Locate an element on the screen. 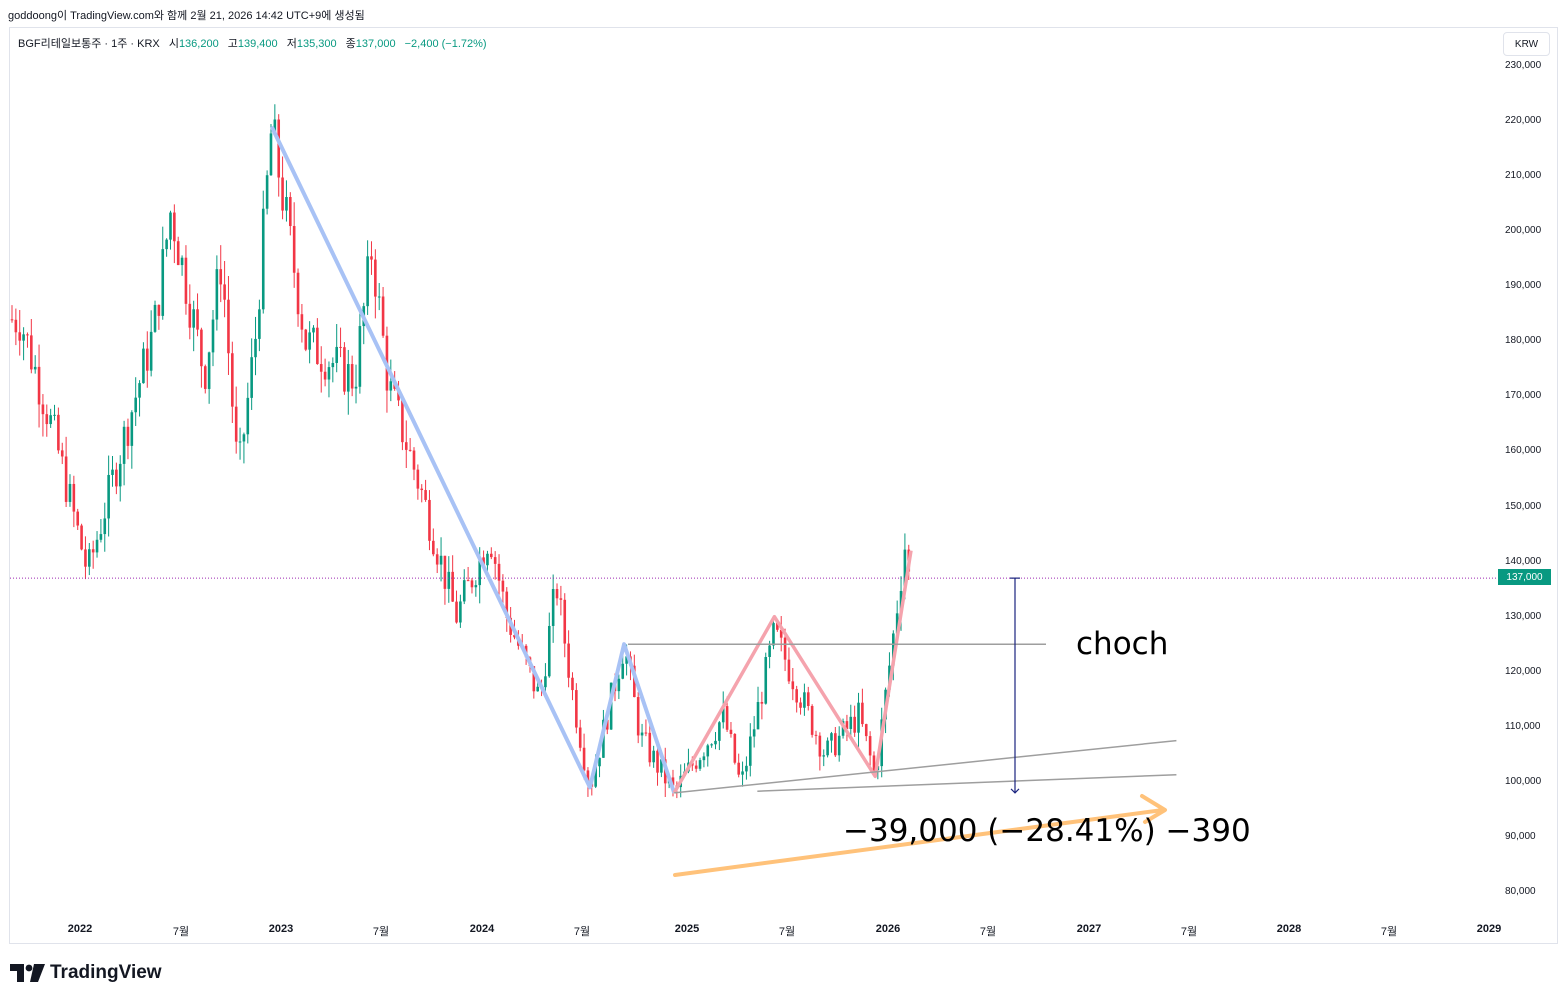 This screenshot has height=1004, width=1566. low-value: 135,300 is located at coordinates (316, 44).